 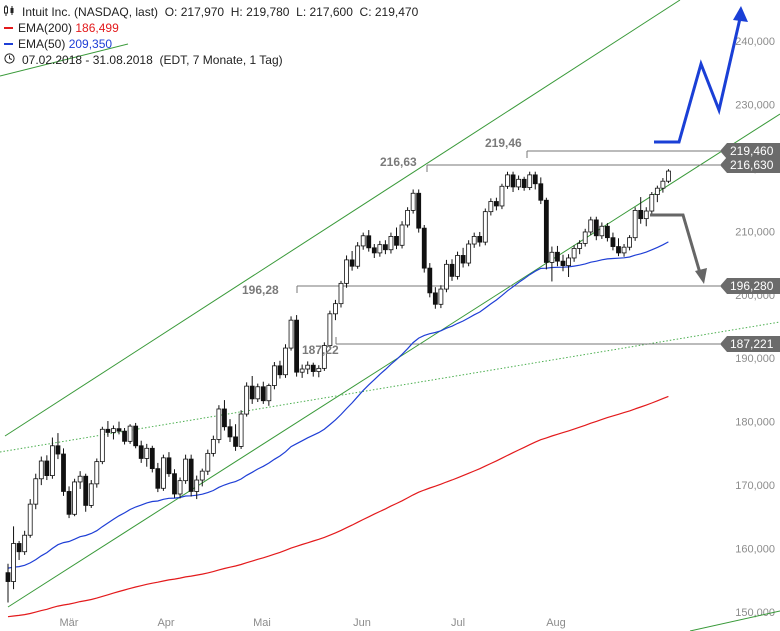 I want to click on x-tick-label: Jun, so click(x=362, y=623).